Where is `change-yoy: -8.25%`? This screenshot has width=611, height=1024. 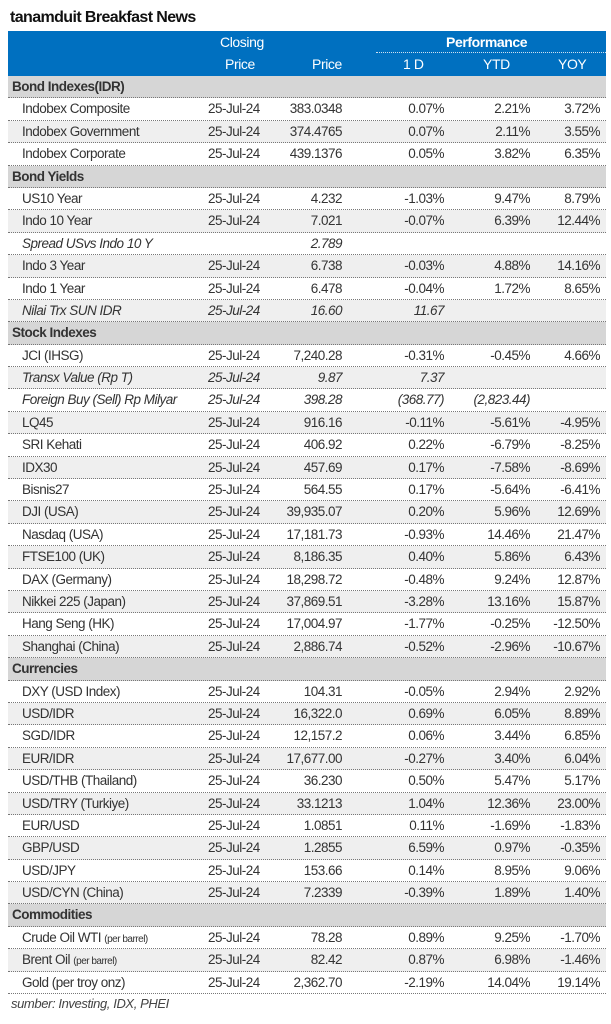
change-yoy: -8.25% is located at coordinates (580, 445).